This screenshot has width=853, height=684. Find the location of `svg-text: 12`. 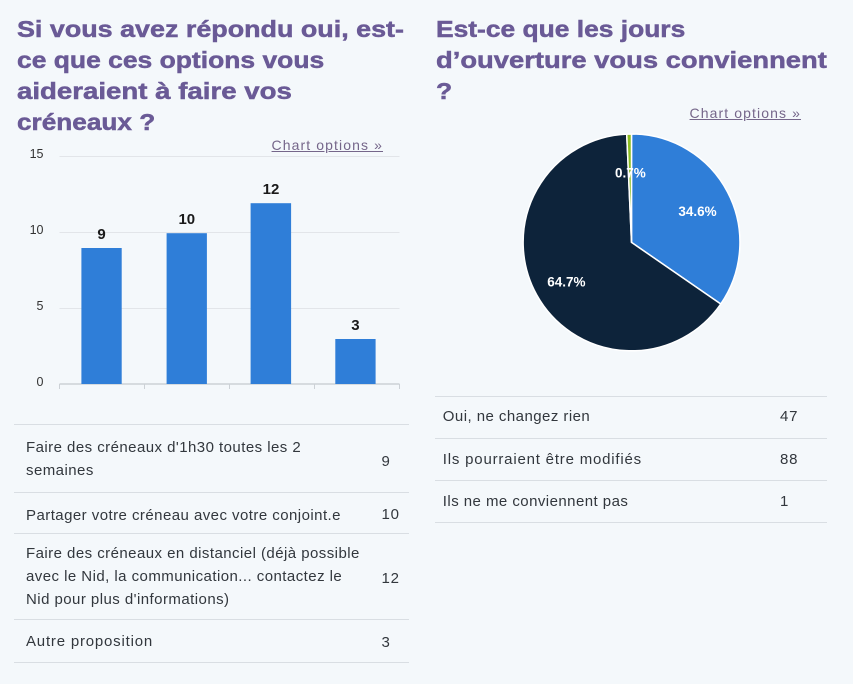

svg-text: 12 is located at coordinates (271, 189).